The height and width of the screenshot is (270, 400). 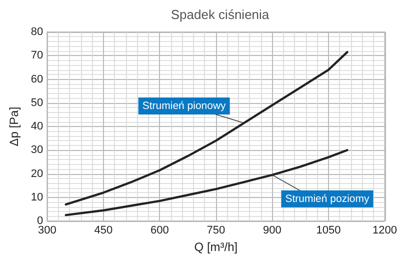 I want to click on x-tick-label: 600, so click(x=159, y=230).